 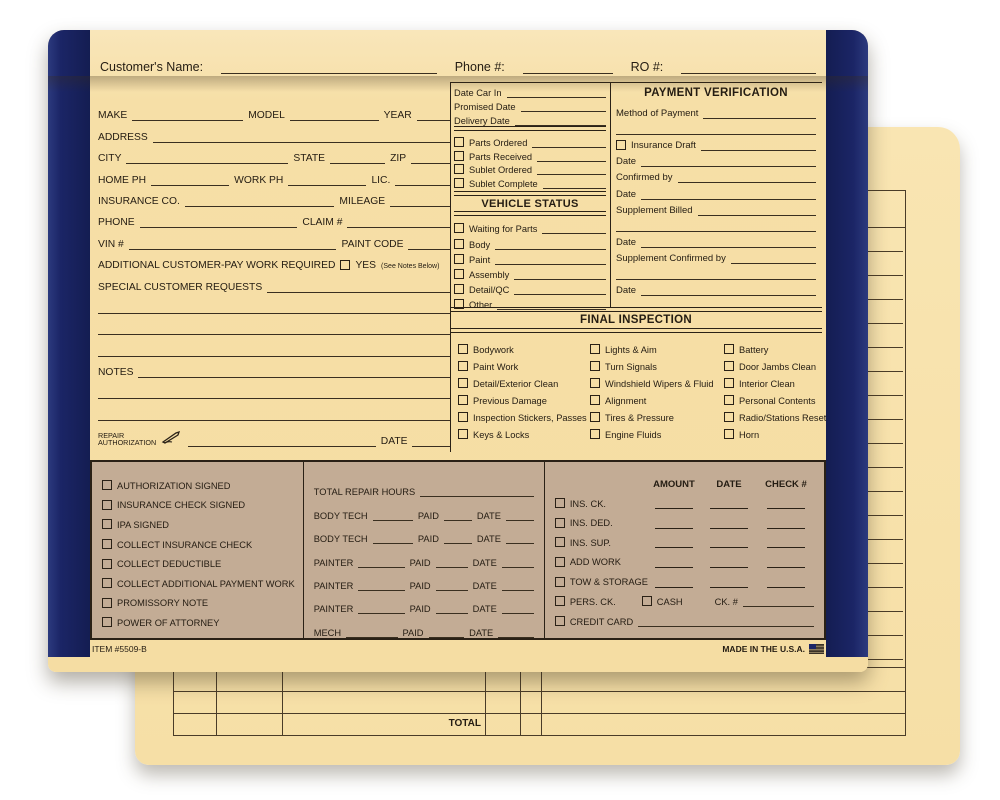 What do you see at coordinates (503, 184) in the screenshot?
I see `parts-status-label: Sublet Complete` at bounding box center [503, 184].